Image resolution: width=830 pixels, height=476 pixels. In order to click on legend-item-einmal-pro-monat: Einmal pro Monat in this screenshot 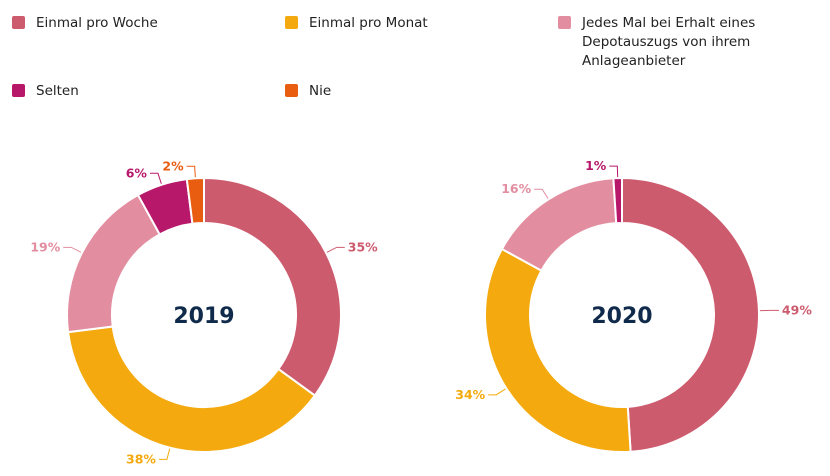, I will do `click(356, 23)`.